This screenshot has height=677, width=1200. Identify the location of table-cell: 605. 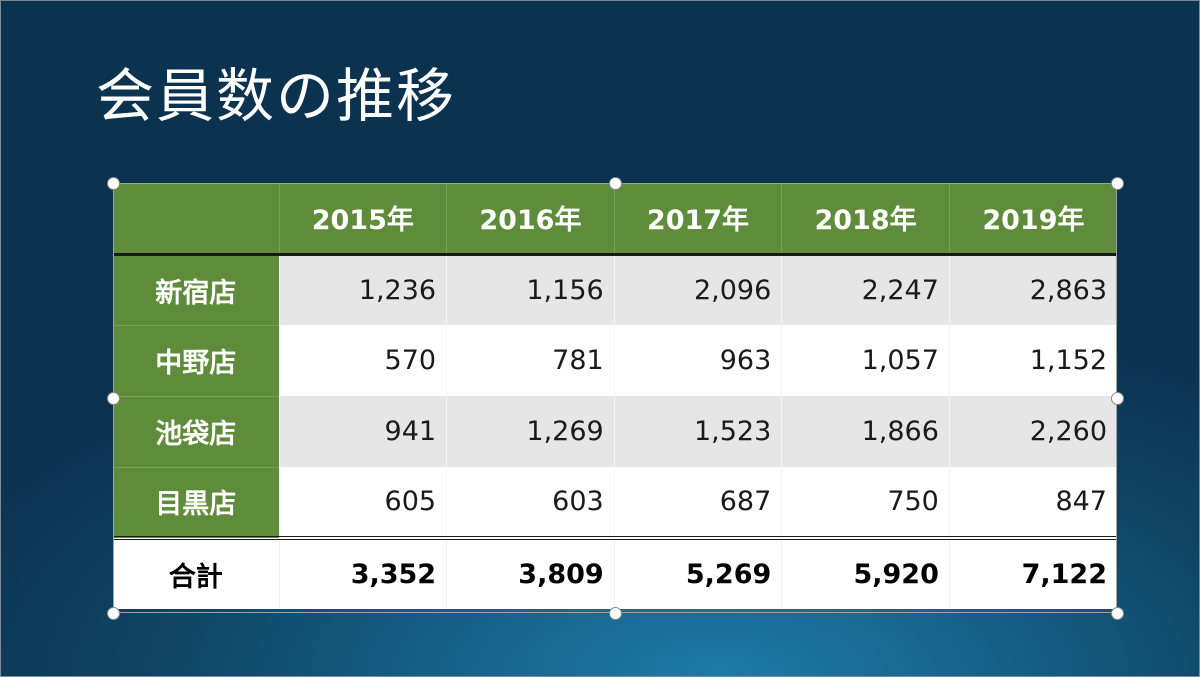
(362, 502).